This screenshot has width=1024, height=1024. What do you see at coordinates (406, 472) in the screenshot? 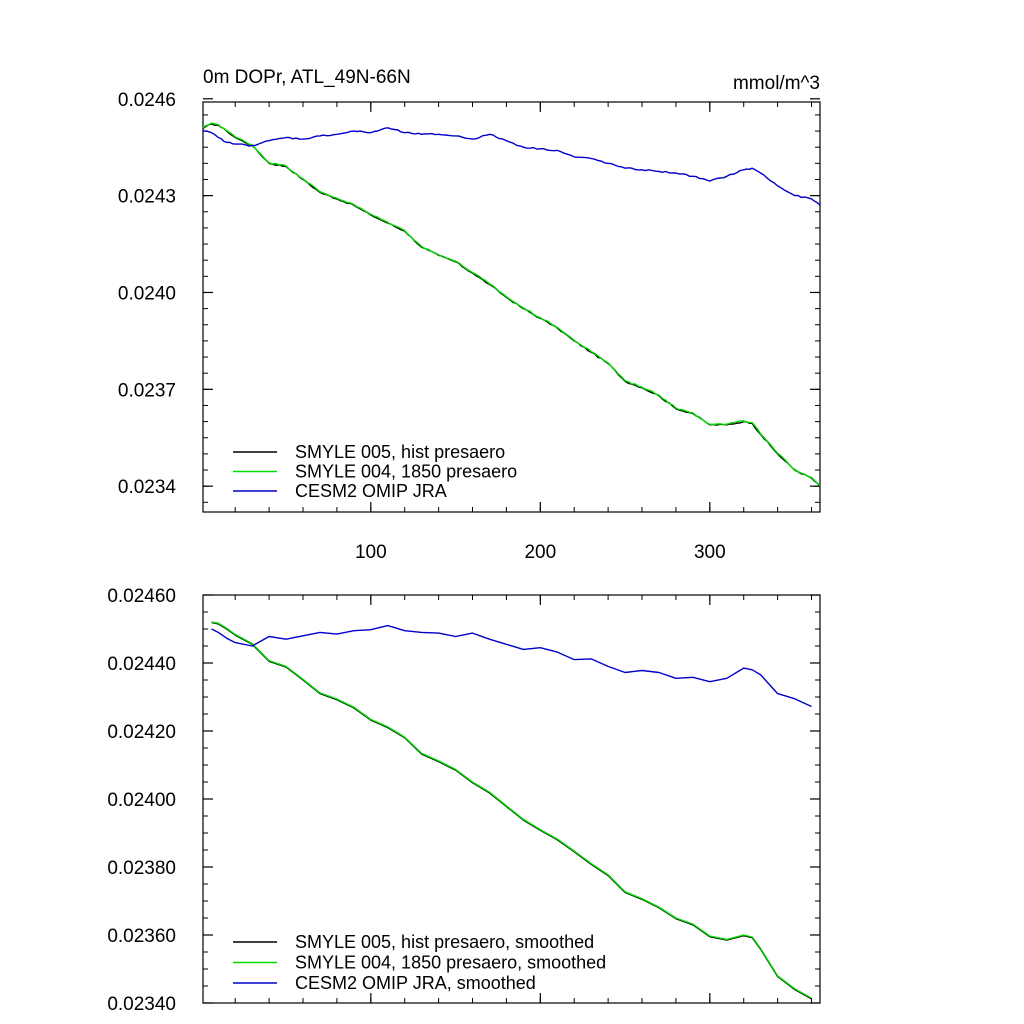
I see `legend-label: SMYLE 004, 1850 presaero` at bounding box center [406, 472].